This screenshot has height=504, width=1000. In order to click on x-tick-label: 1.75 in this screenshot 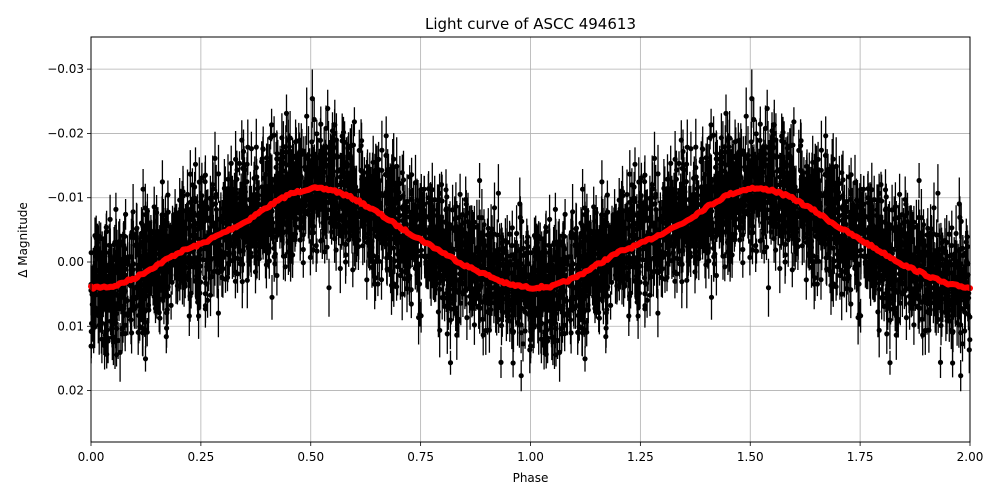, I will do `click(860, 457)`.